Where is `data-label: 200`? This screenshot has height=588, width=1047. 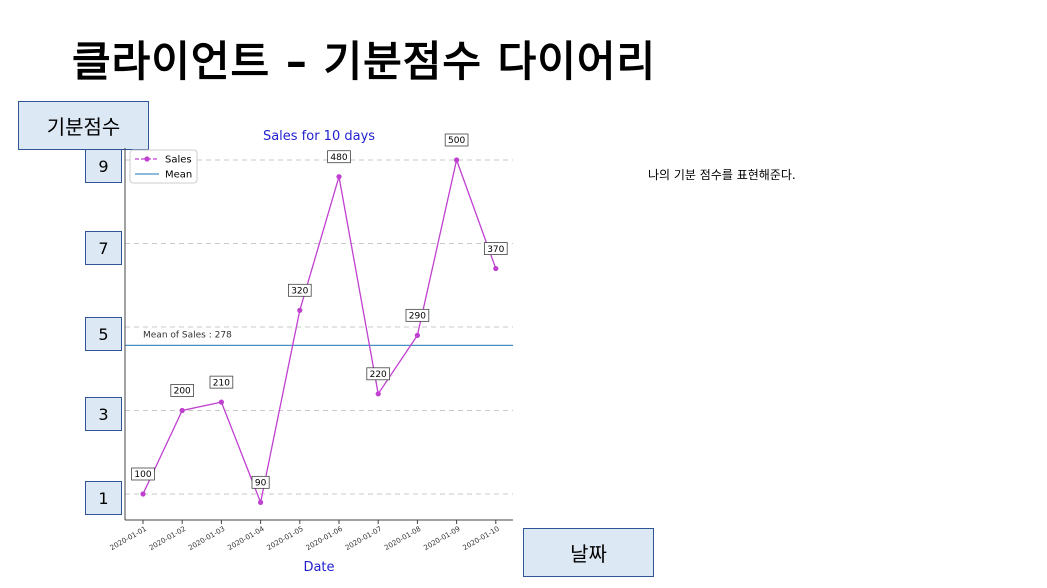 data-label: 200 is located at coordinates (182, 392).